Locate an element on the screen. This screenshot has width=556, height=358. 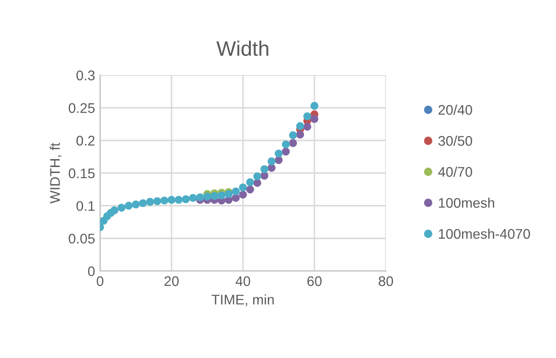
legend-label: 100mesh is located at coordinates (466, 203).